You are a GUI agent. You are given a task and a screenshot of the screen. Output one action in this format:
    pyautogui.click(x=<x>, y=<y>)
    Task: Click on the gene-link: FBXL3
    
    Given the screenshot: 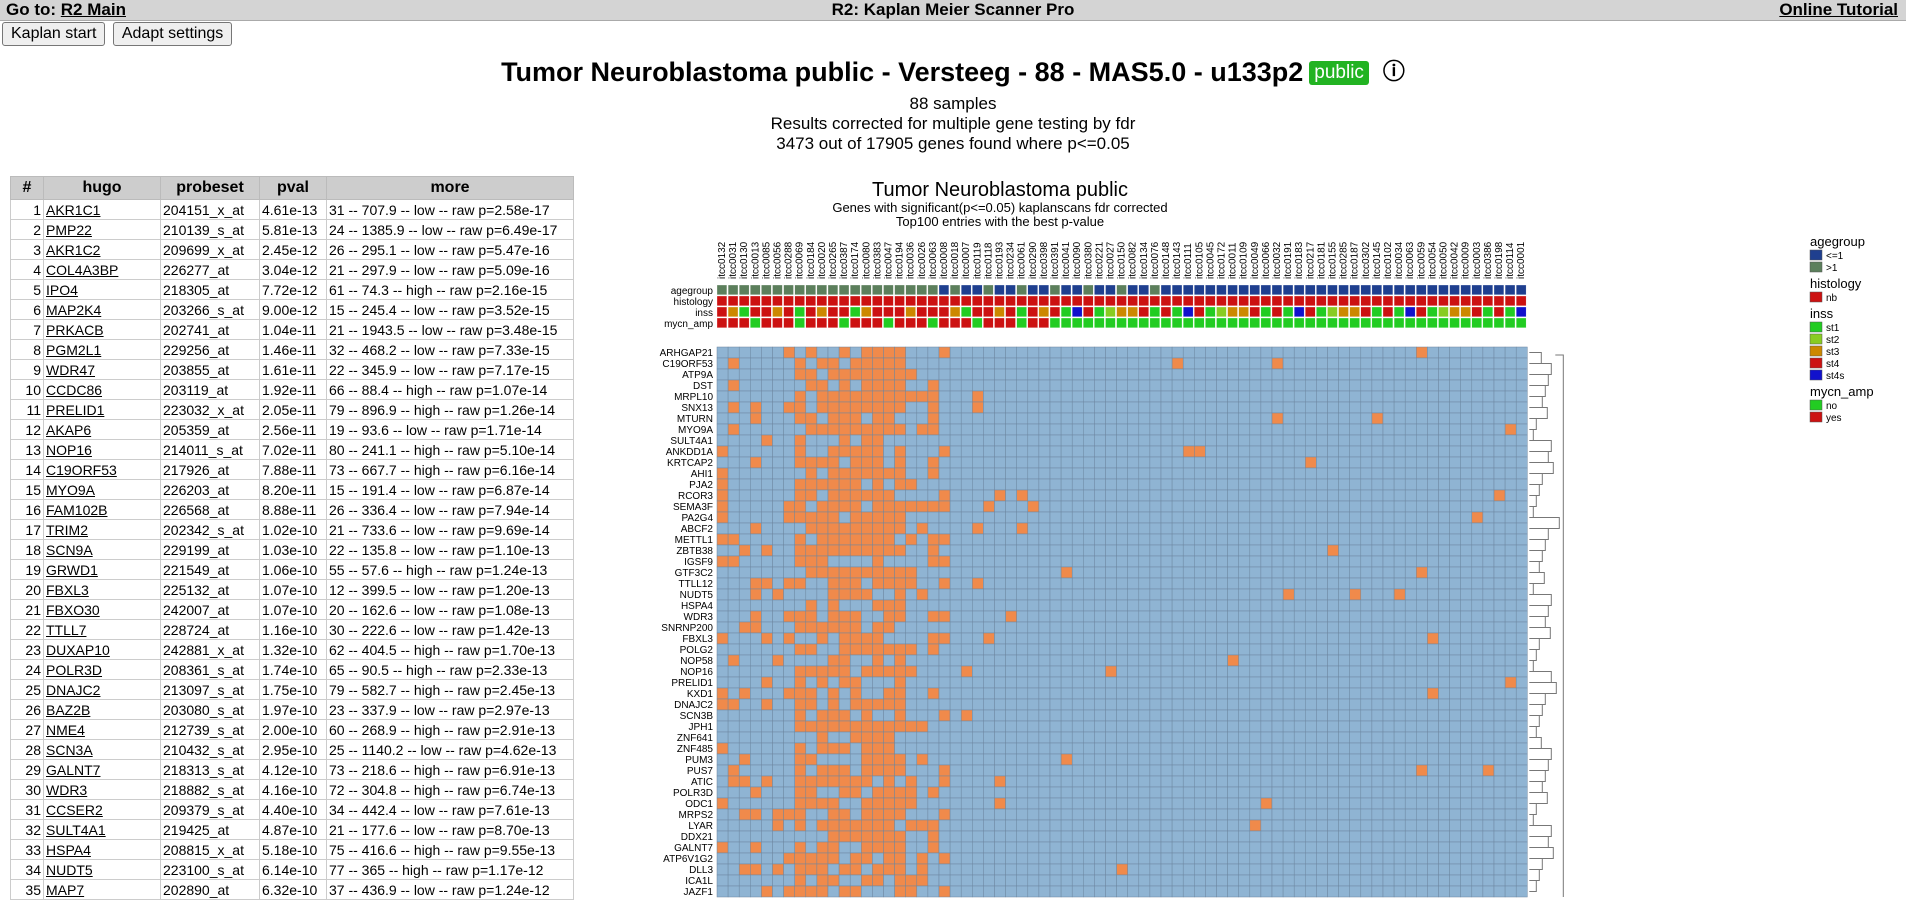 What is the action you would take?
    pyautogui.click(x=67, y=589)
    